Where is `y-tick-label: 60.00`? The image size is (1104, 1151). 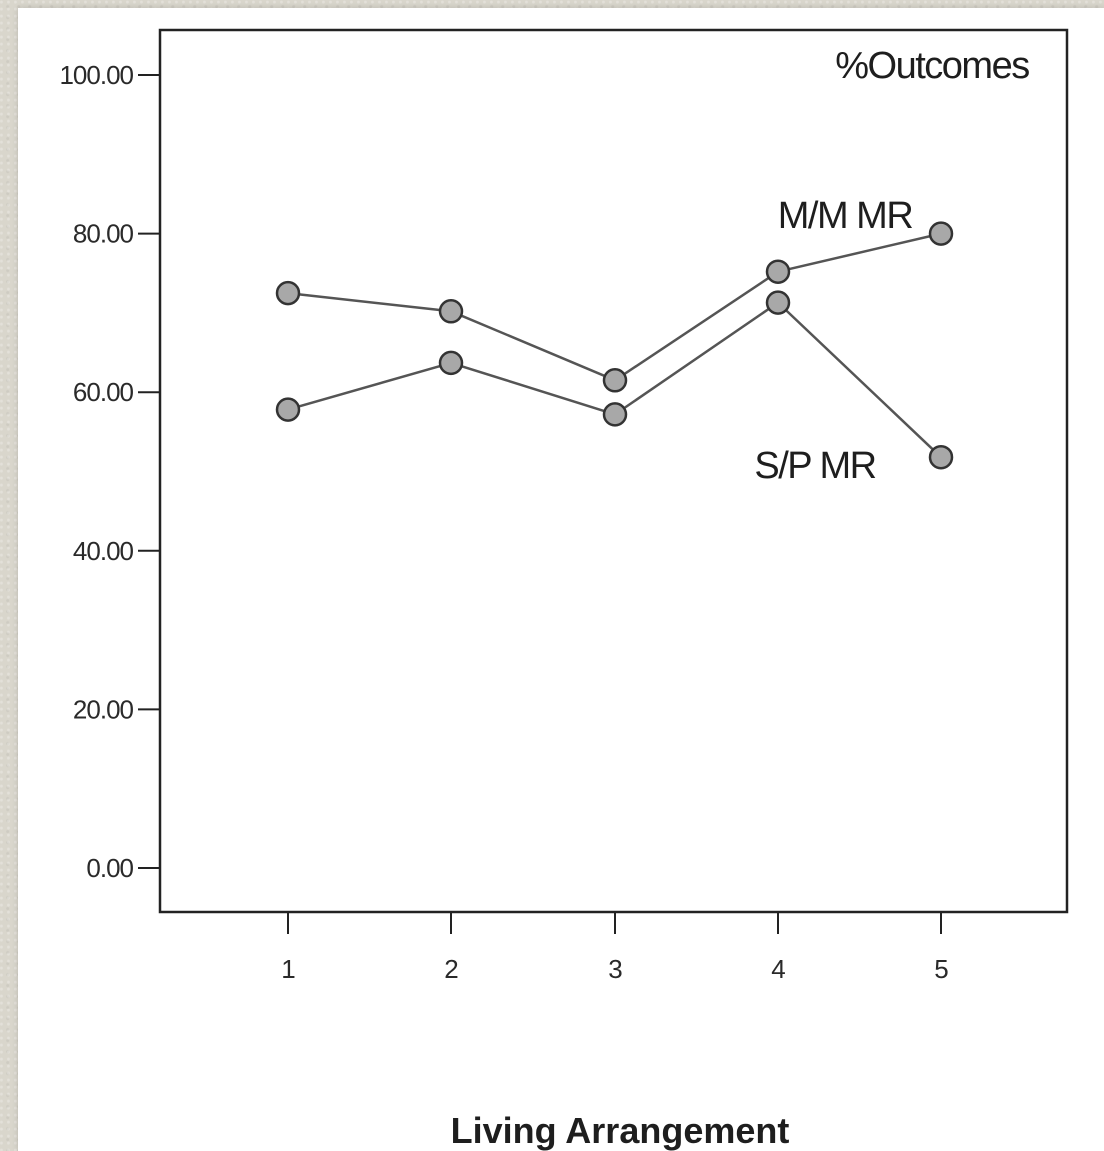 y-tick-label: 60.00 is located at coordinates (103, 392).